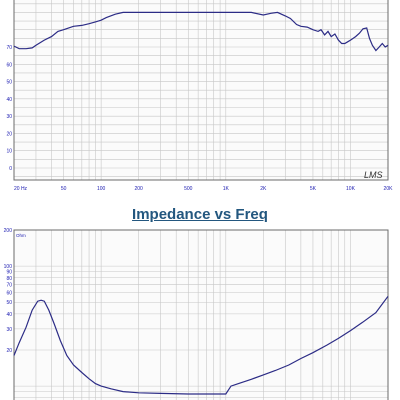 The image size is (400, 400). Describe the element at coordinates (64, 189) in the screenshot. I see `x-tick-label: 50` at that location.